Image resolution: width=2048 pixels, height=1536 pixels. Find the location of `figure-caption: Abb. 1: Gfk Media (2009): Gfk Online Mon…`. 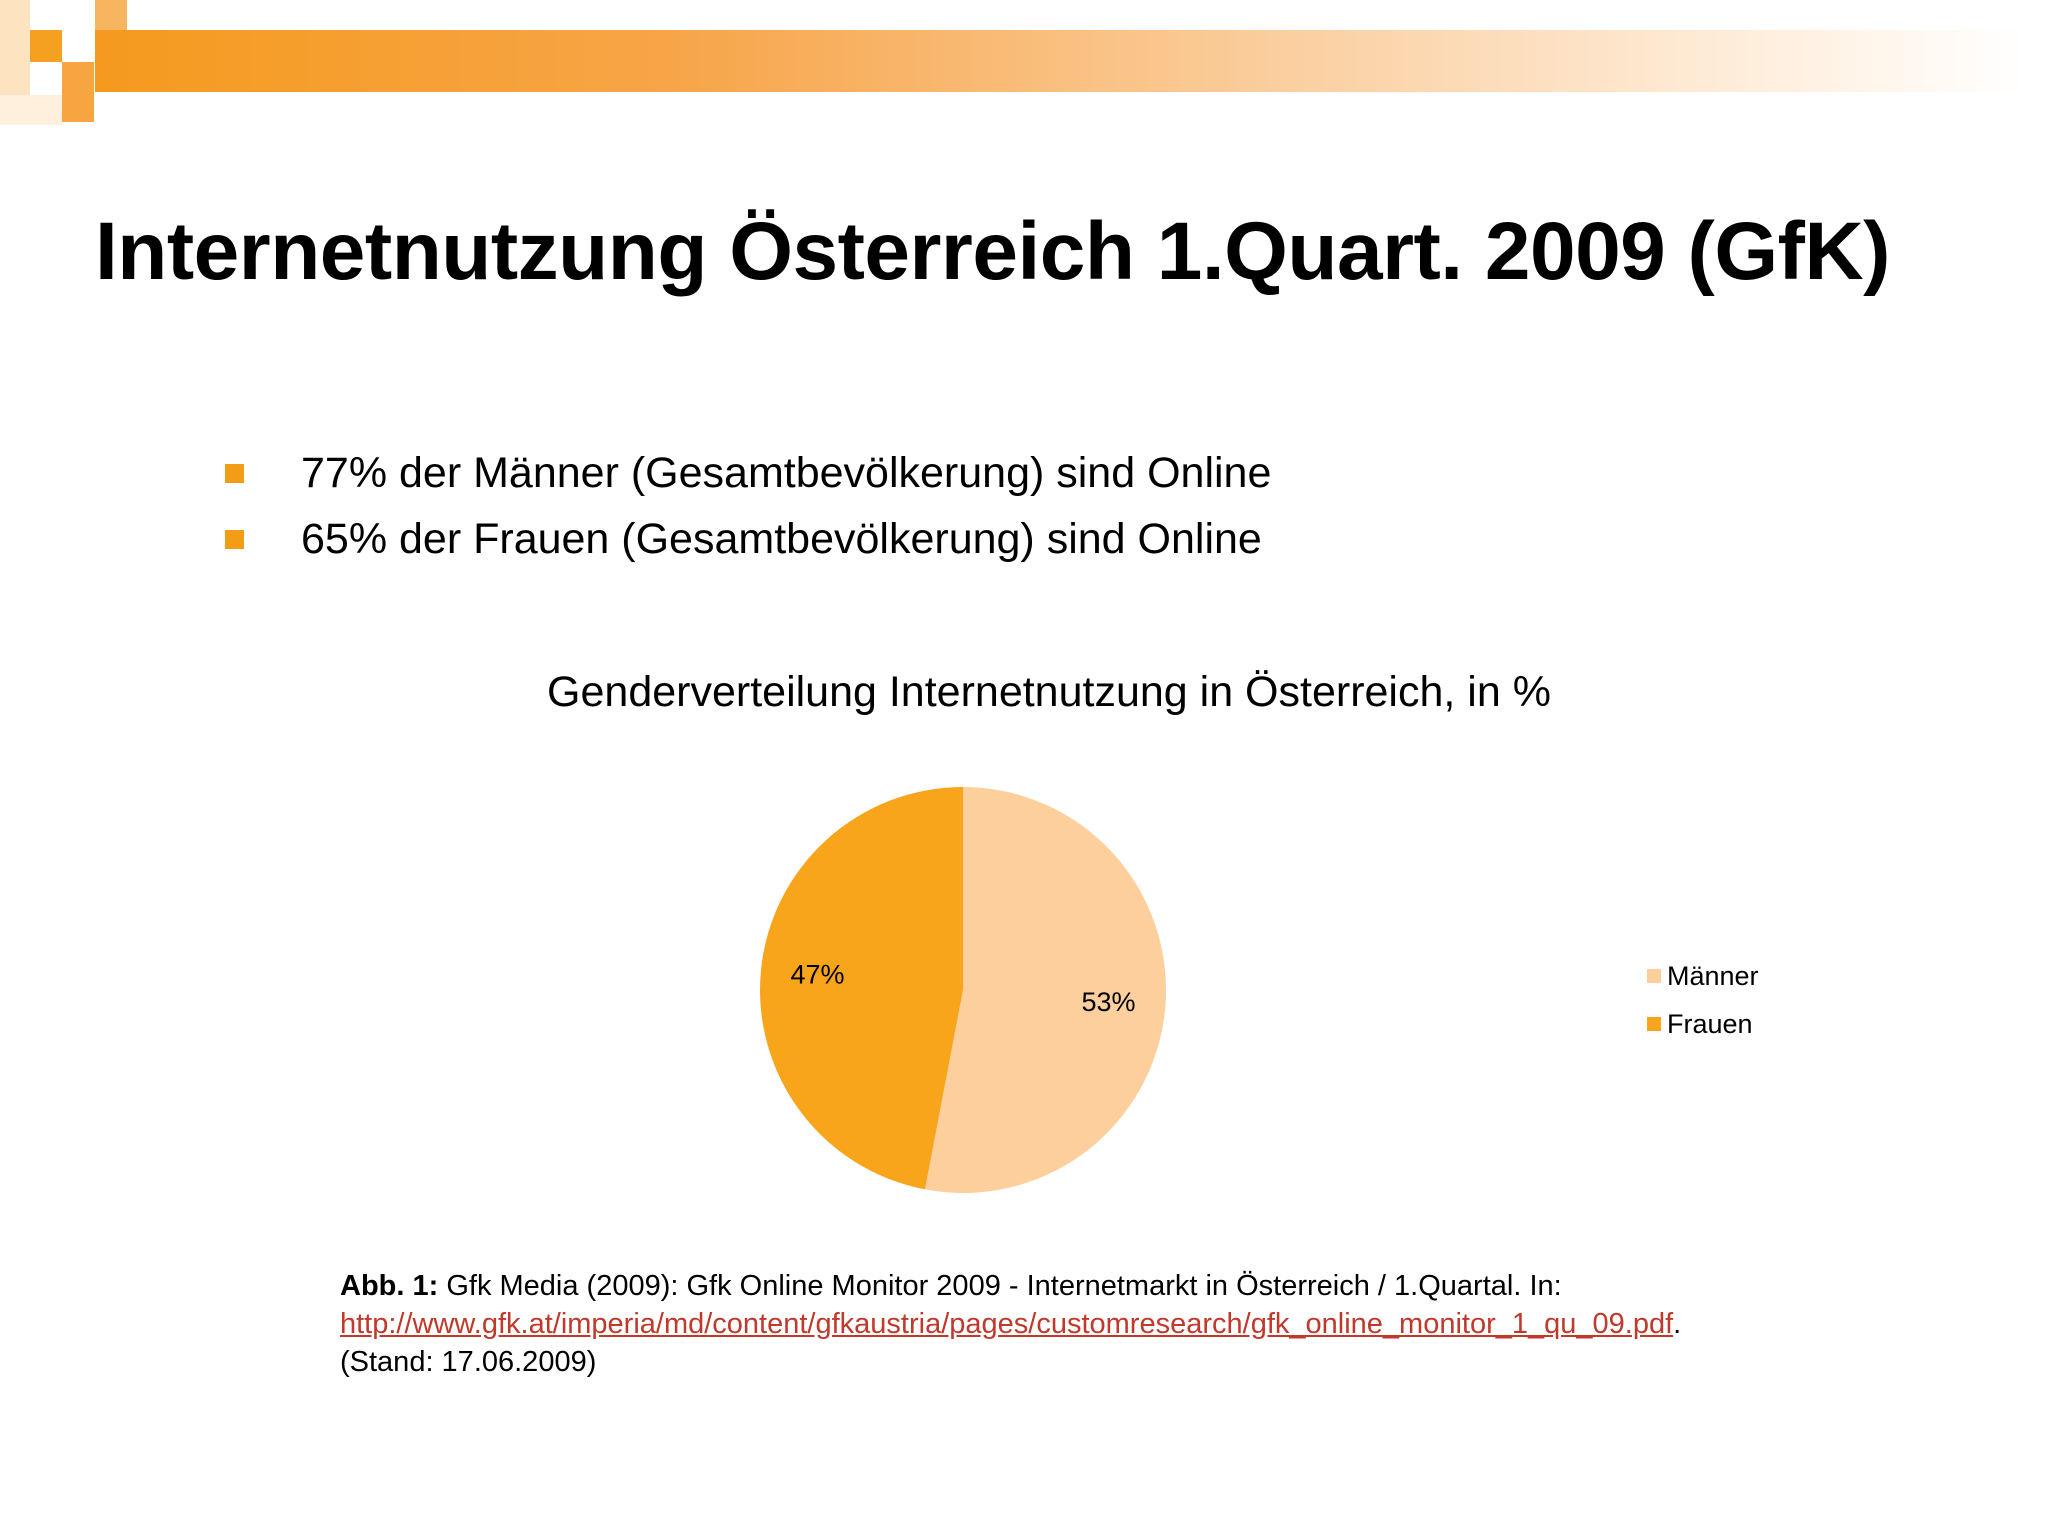

figure-caption: Abb. 1: Gfk Media (2009): Gfk Online Mon… is located at coordinates (1165, 1324).